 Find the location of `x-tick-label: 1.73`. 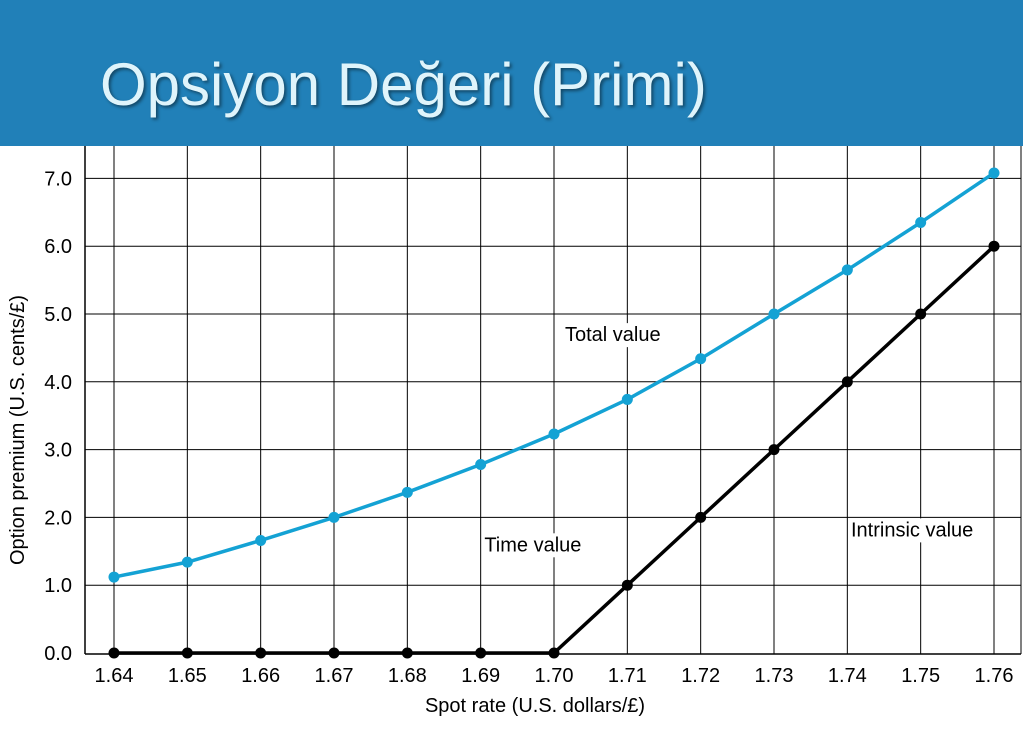

x-tick-label: 1.73 is located at coordinates (774, 676).